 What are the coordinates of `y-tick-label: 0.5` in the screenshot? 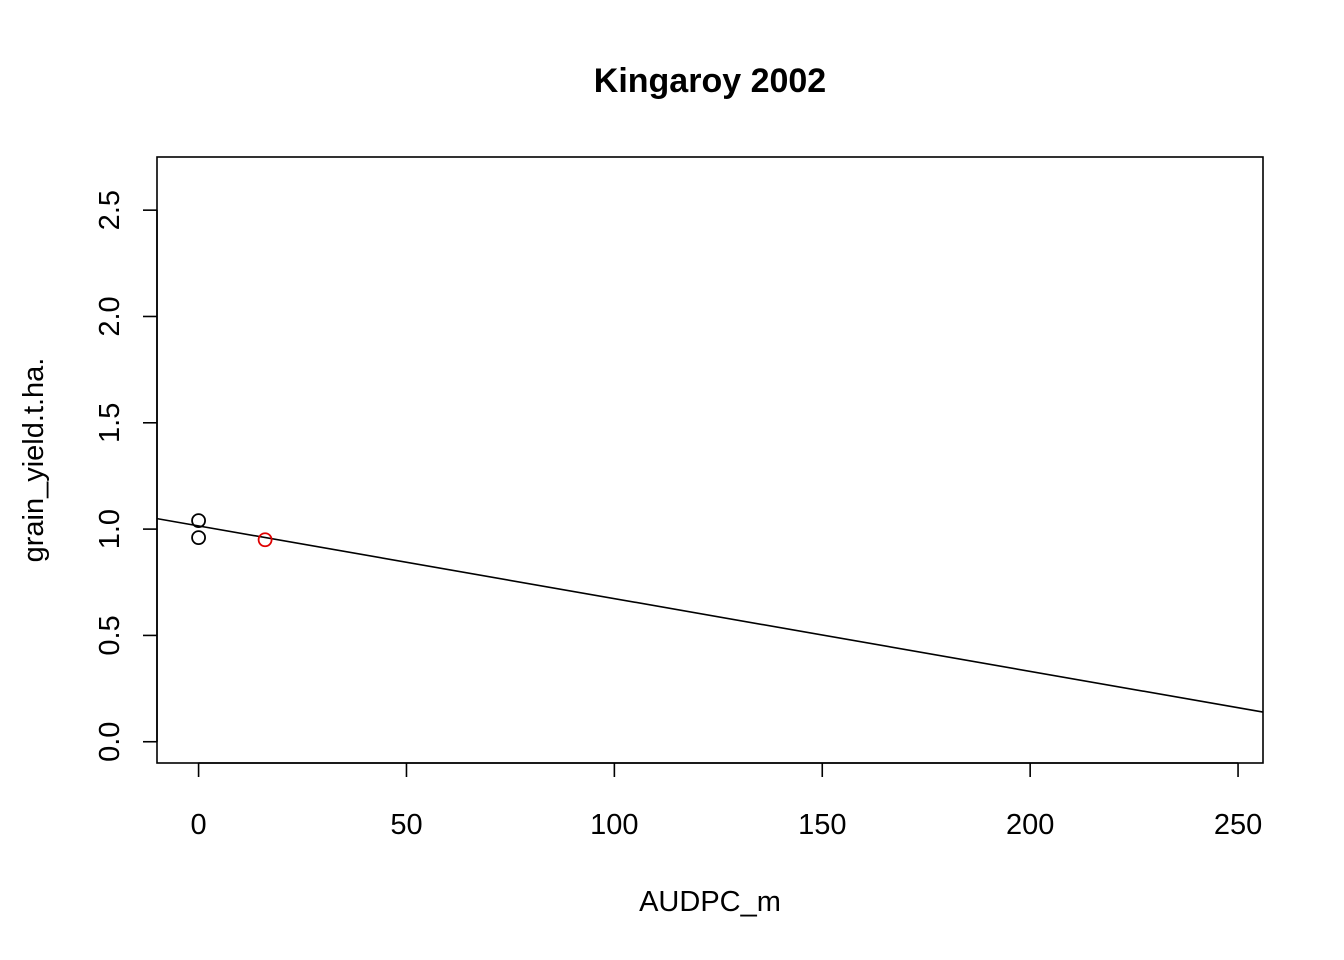 It's located at (110, 635).